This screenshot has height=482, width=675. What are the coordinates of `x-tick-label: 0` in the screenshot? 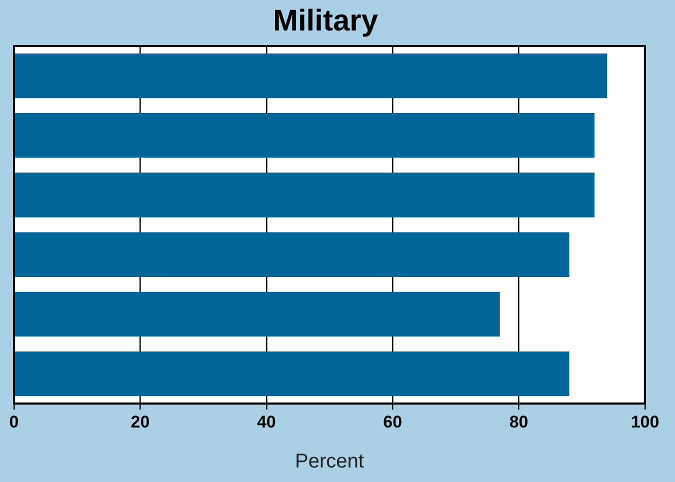 It's located at (14, 422).